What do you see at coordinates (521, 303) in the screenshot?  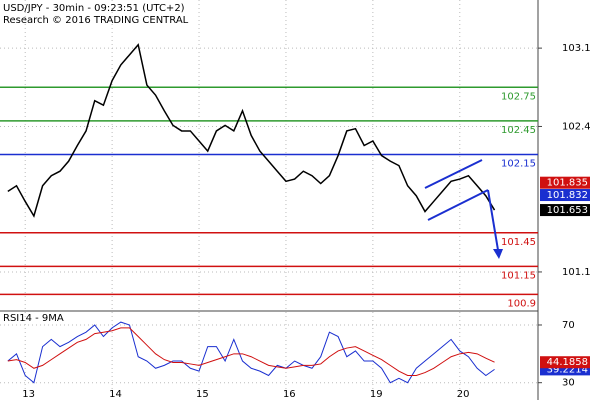 I see `level-label: 100.9` at bounding box center [521, 303].